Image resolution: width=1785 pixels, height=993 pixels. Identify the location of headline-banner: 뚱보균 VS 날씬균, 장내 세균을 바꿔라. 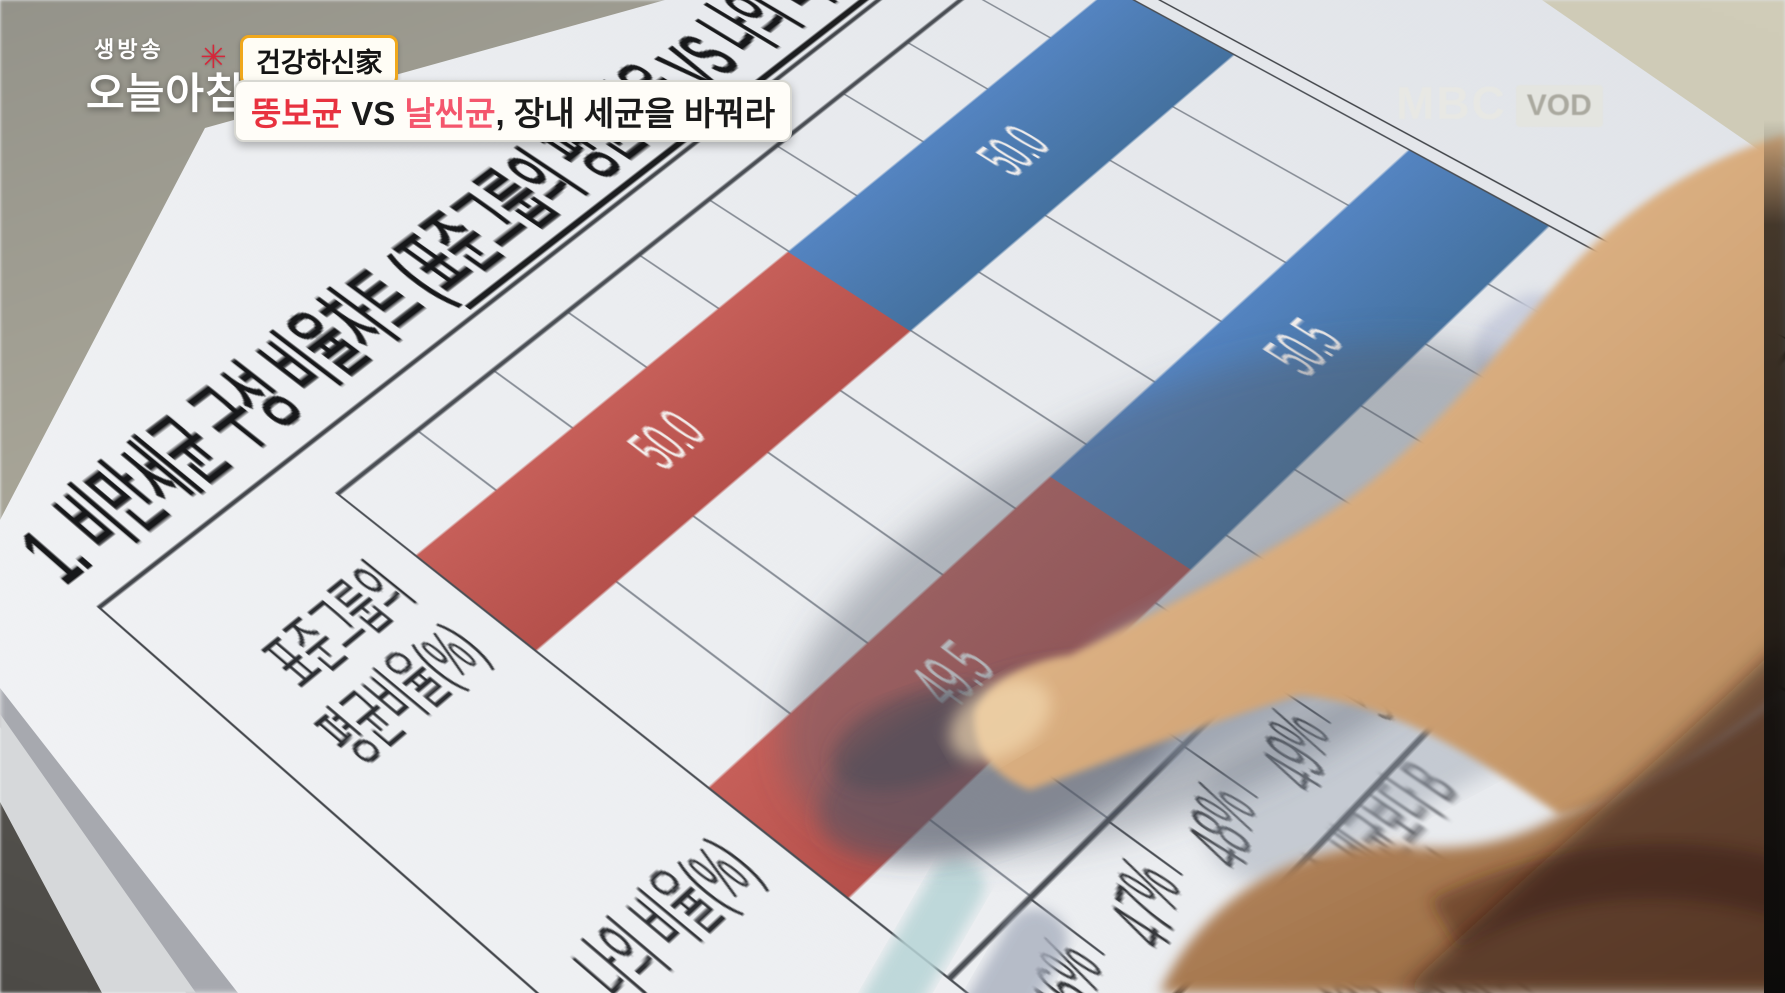
(513, 111).